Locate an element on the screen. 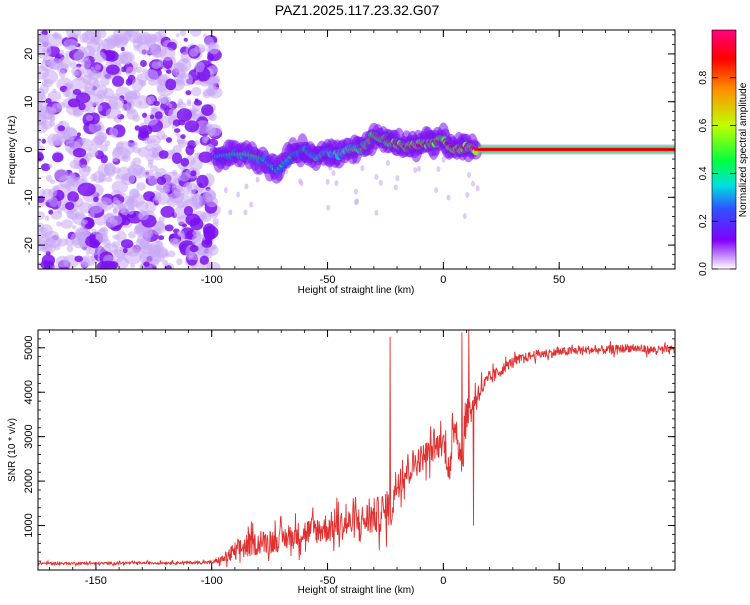 The image size is (750, 605). colorbar-ticks: 0.0 0.2 0.4 0.6 0.8 is located at coordinates (717, 173).